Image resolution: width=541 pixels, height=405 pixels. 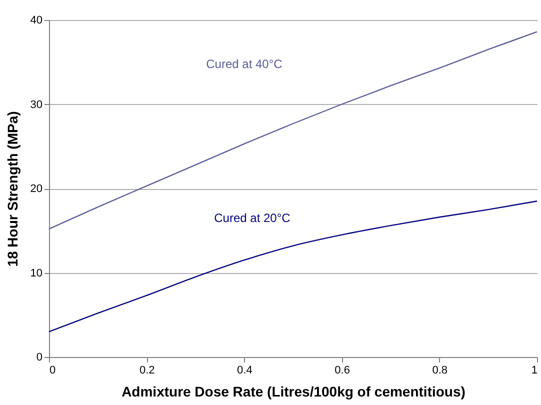 I want to click on y-tick-label: 20, so click(x=36, y=189).